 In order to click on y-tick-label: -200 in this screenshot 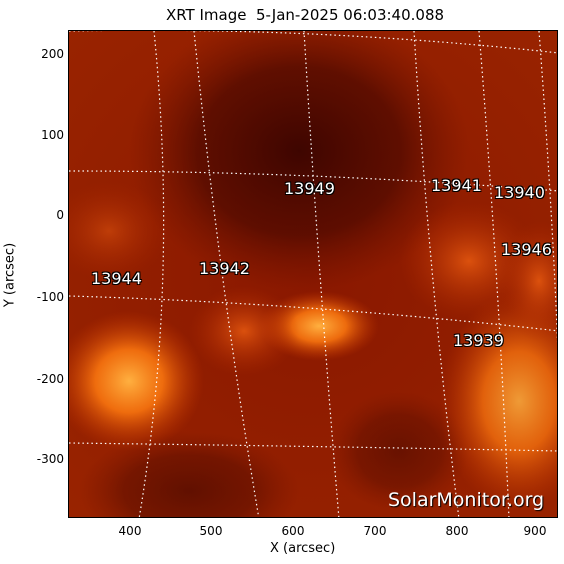, I will do `click(50, 379)`.